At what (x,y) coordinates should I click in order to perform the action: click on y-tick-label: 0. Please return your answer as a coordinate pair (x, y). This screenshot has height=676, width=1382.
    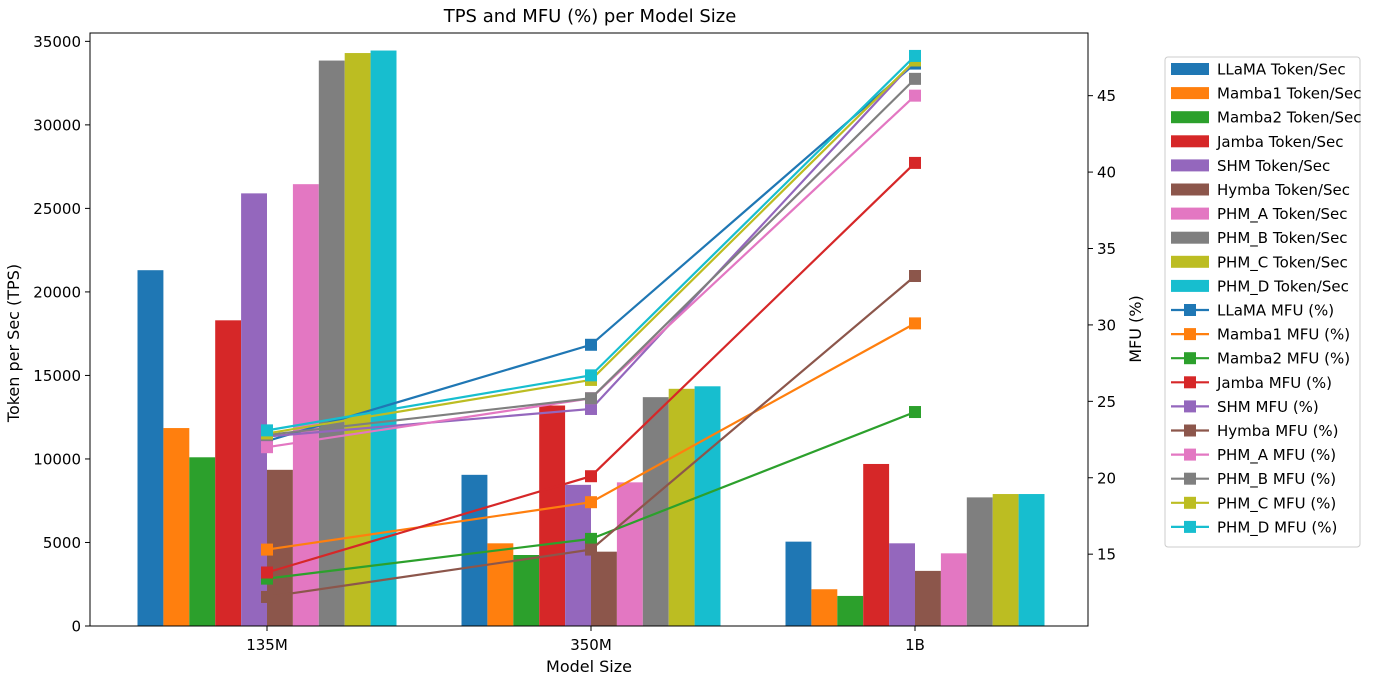
    Looking at the image, I should click on (76, 627).